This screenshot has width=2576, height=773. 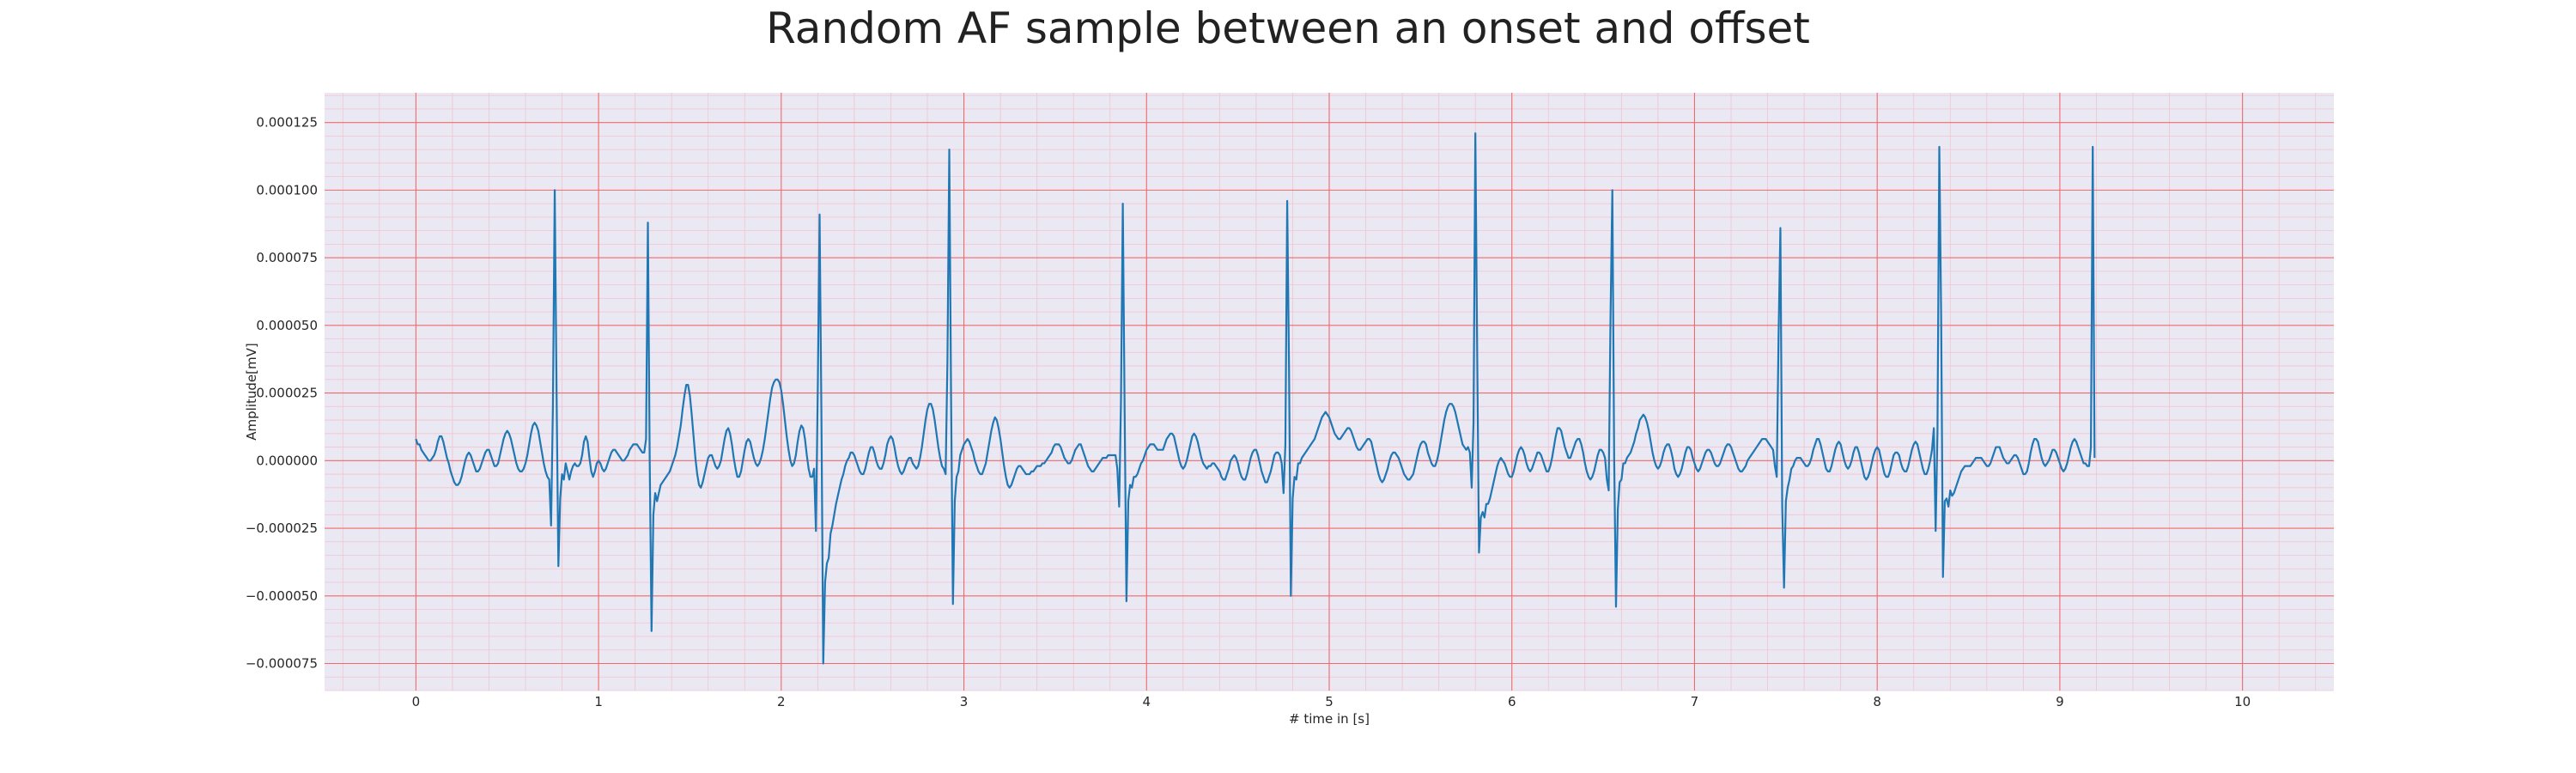 What do you see at coordinates (282, 664) in the screenshot?
I see `y-tick-label: −0.000075` at bounding box center [282, 664].